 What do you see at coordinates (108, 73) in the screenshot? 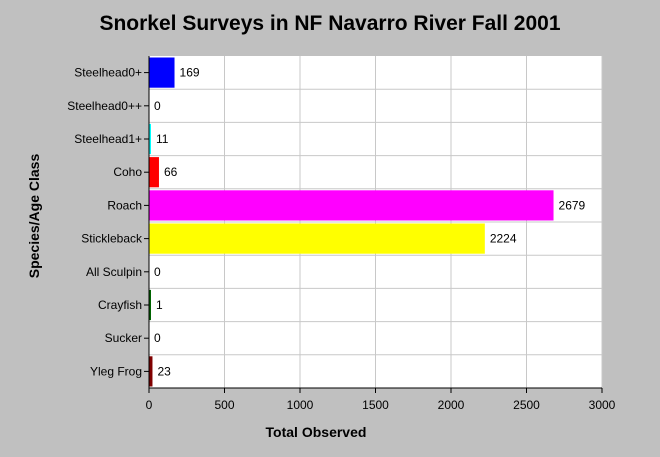
I see `category-label: Steelhead0+` at bounding box center [108, 73].